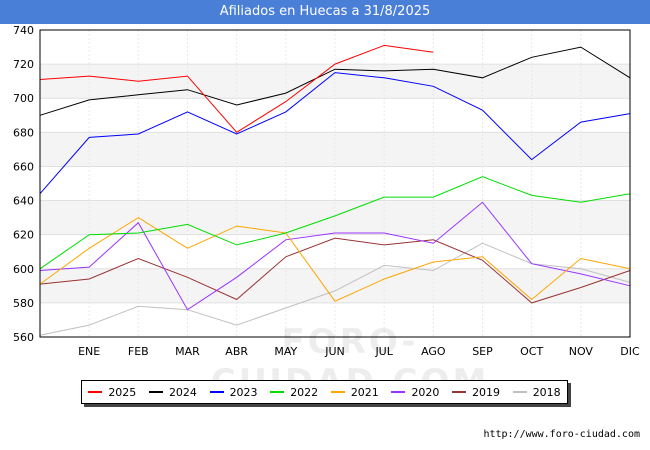 The image size is (650, 450). Describe the element at coordinates (433, 351) in the screenshot. I see `x-tick-label: AGO` at that location.